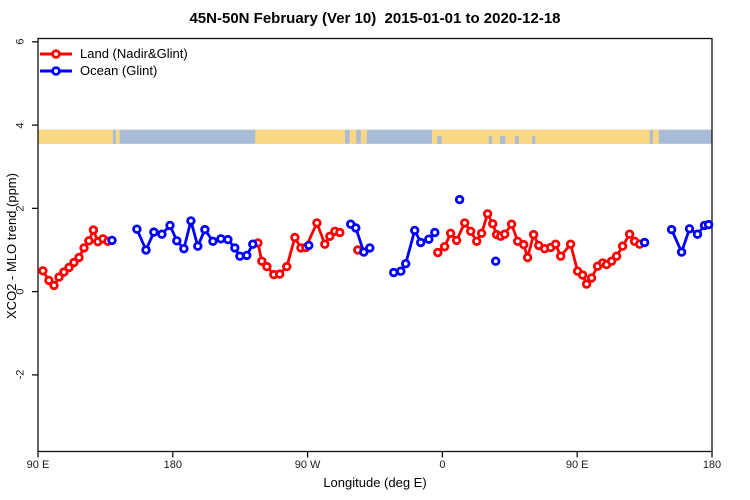 Image resolution: width=750 pixels, height=500 pixels. I want to click on y-tick-label: 2, so click(20, 208).